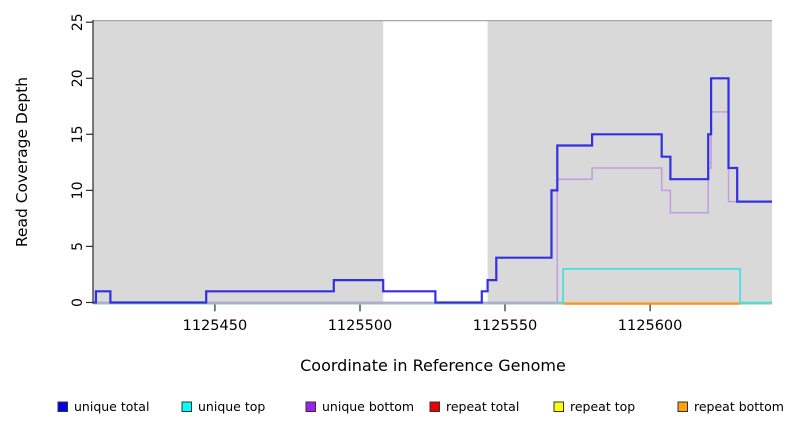 The image size is (792, 432). I want to click on legend-item-repeat-bottom: repeat bottom, so click(730, 406).